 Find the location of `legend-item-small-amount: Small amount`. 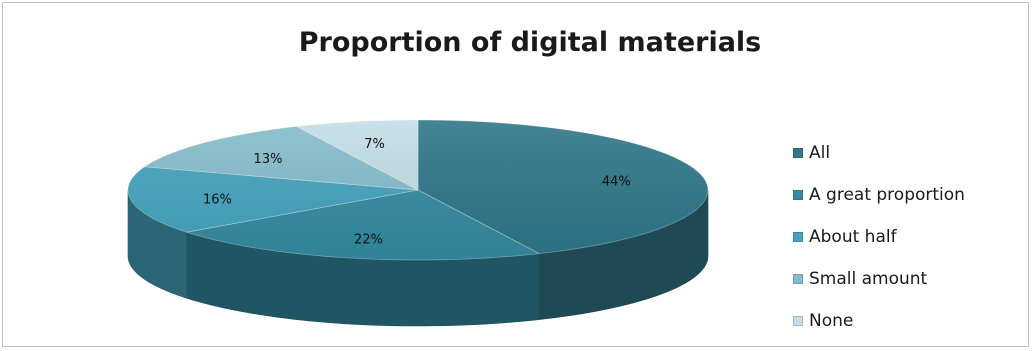

legend-item-small-amount: Small amount is located at coordinates (860, 279).